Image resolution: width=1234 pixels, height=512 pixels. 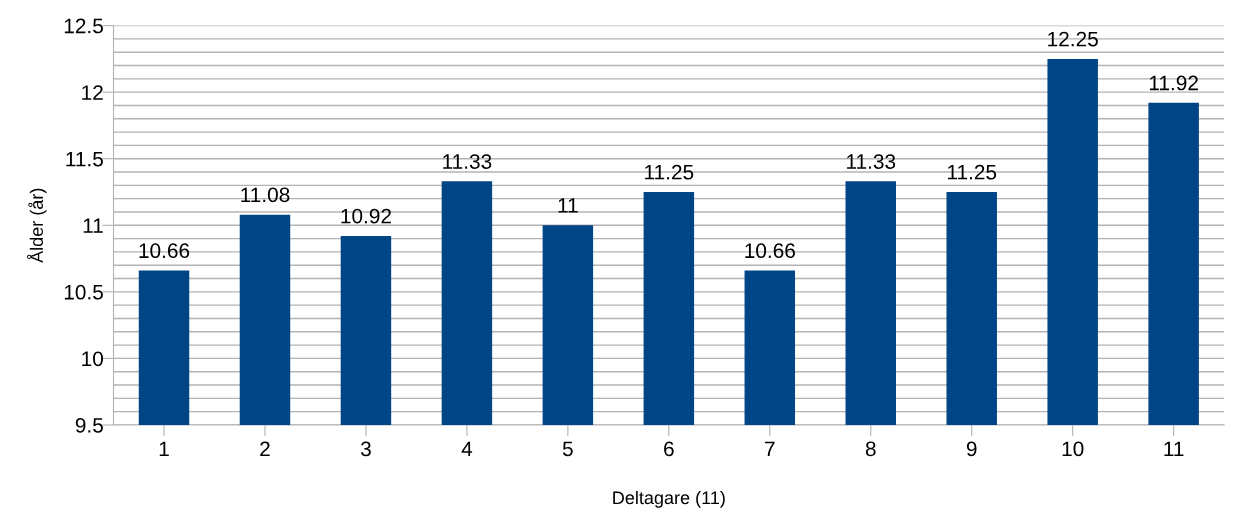 What do you see at coordinates (770, 449) in the screenshot?
I see `x-tick-label: 7` at bounding box center [770, 449].